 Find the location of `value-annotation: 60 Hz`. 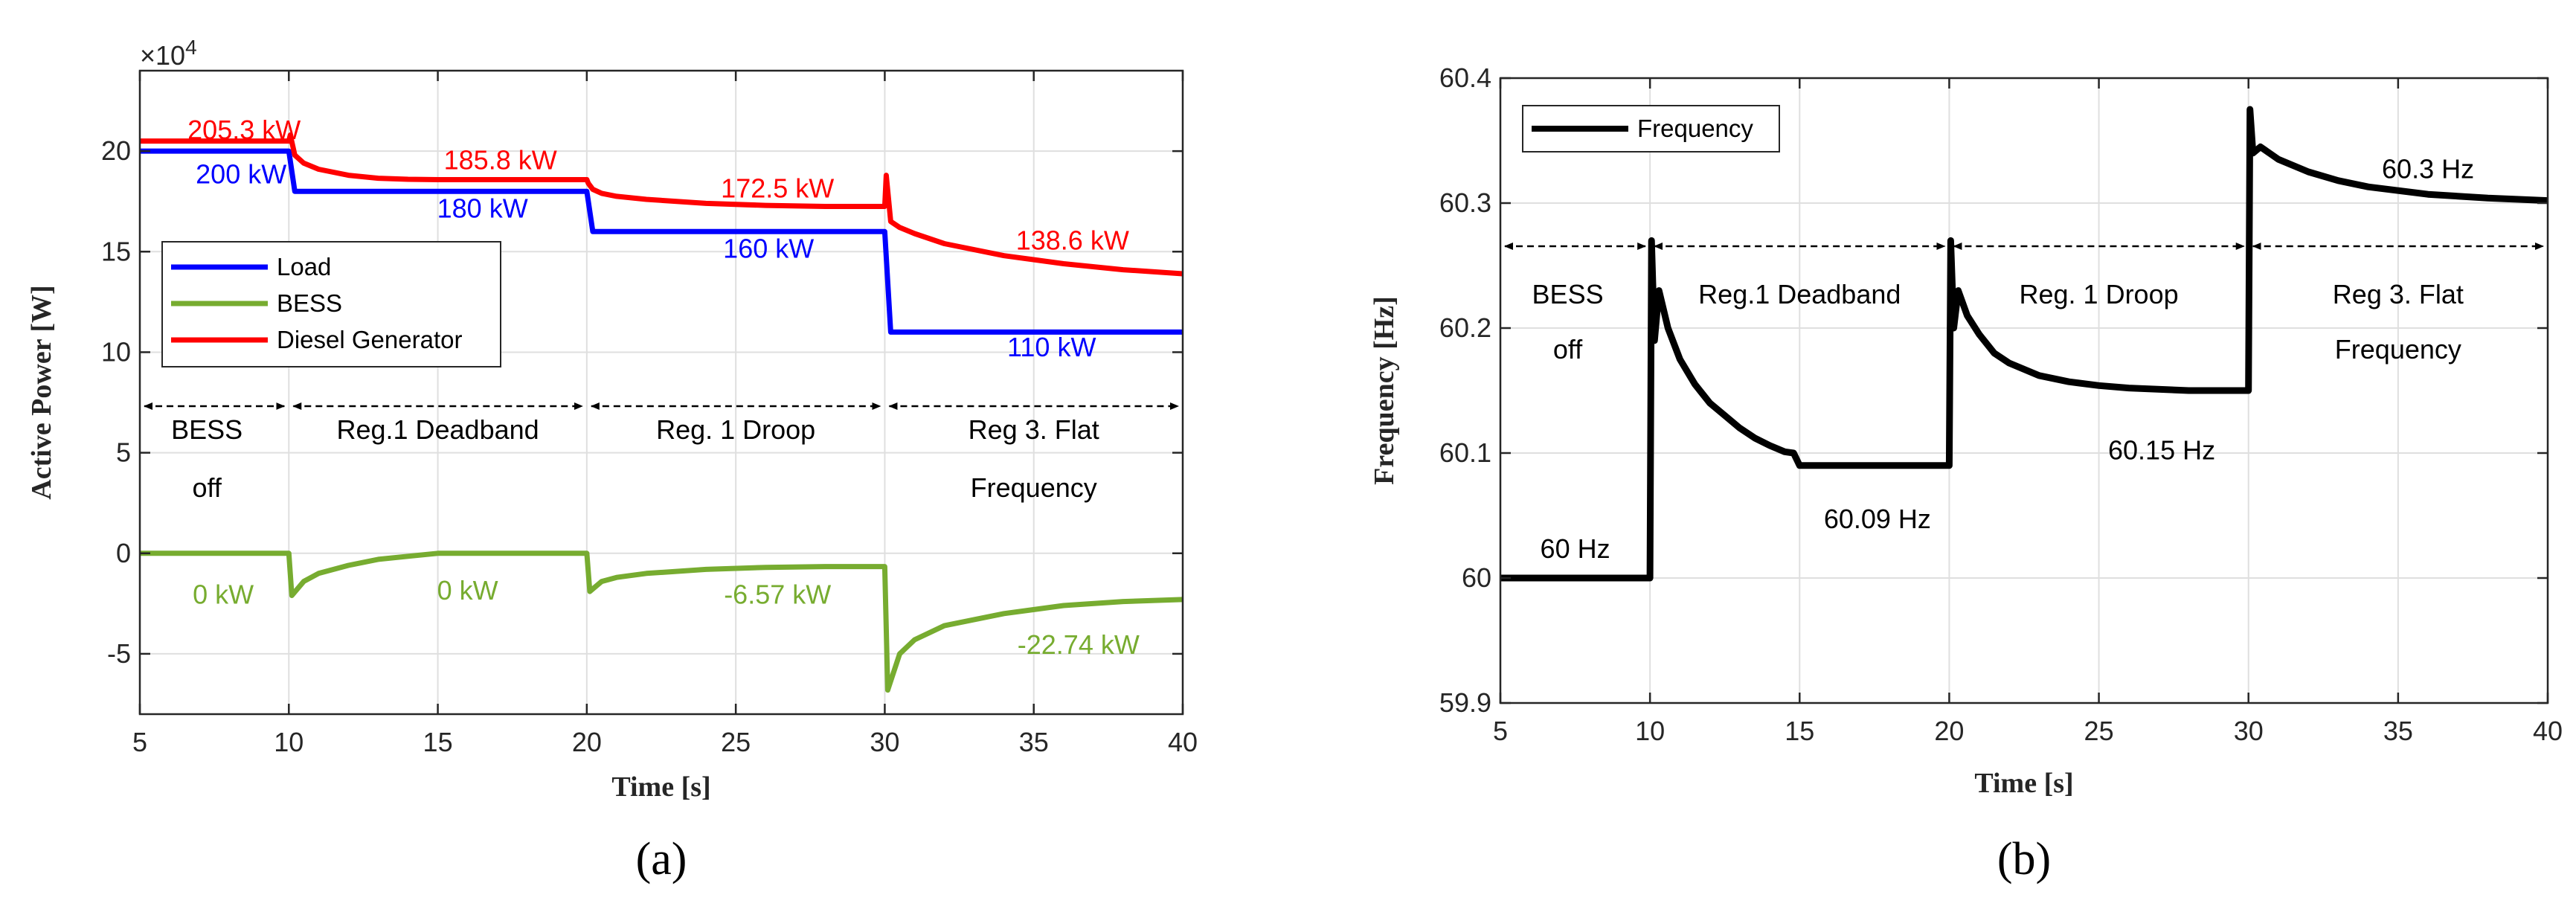

value-annotation: 60 Hz is located at coordinates (1575, 548).